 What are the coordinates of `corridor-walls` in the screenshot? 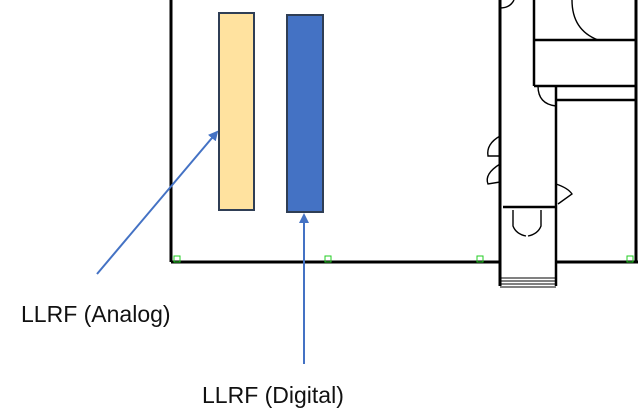 It's located at (569, 143).